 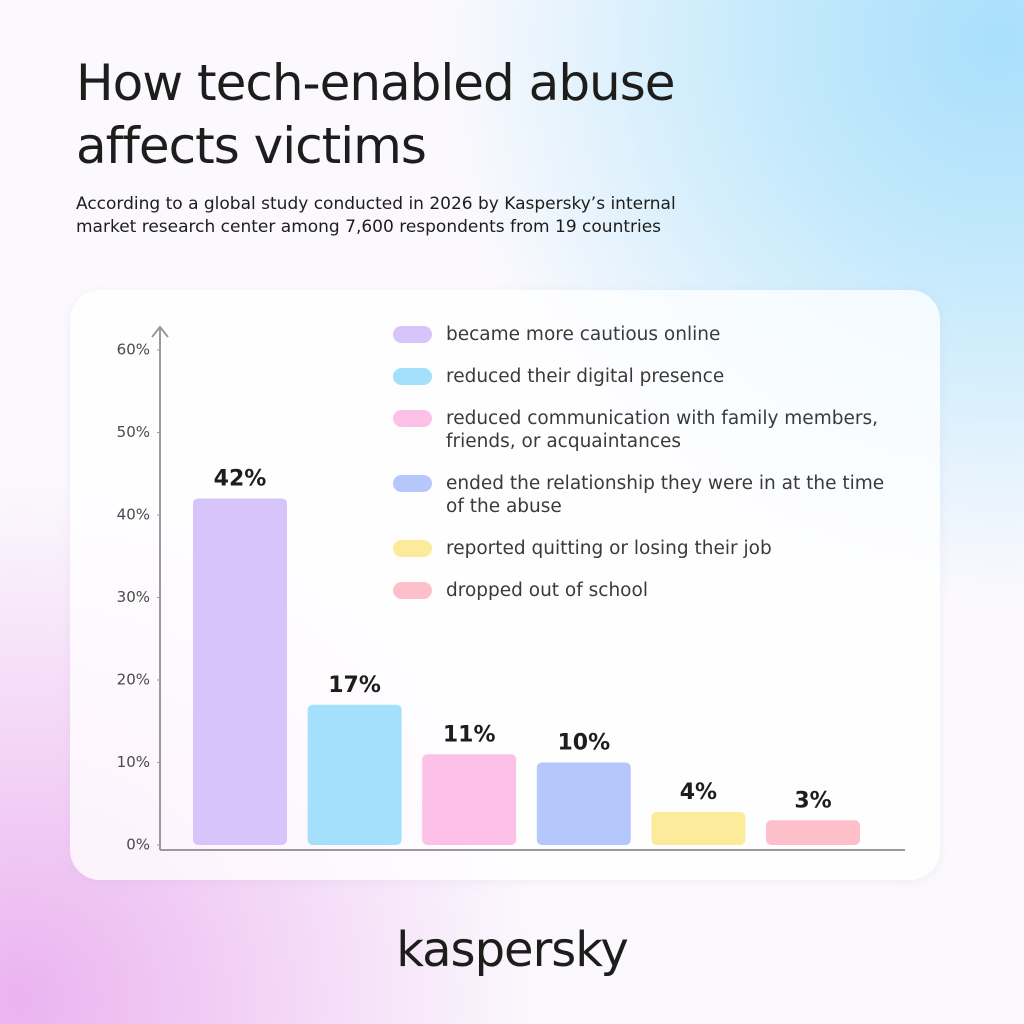 What do you see at coordinates (812, 800) in the screenshot?
I see `value-label: 3%` at bounding box center [812, 800].